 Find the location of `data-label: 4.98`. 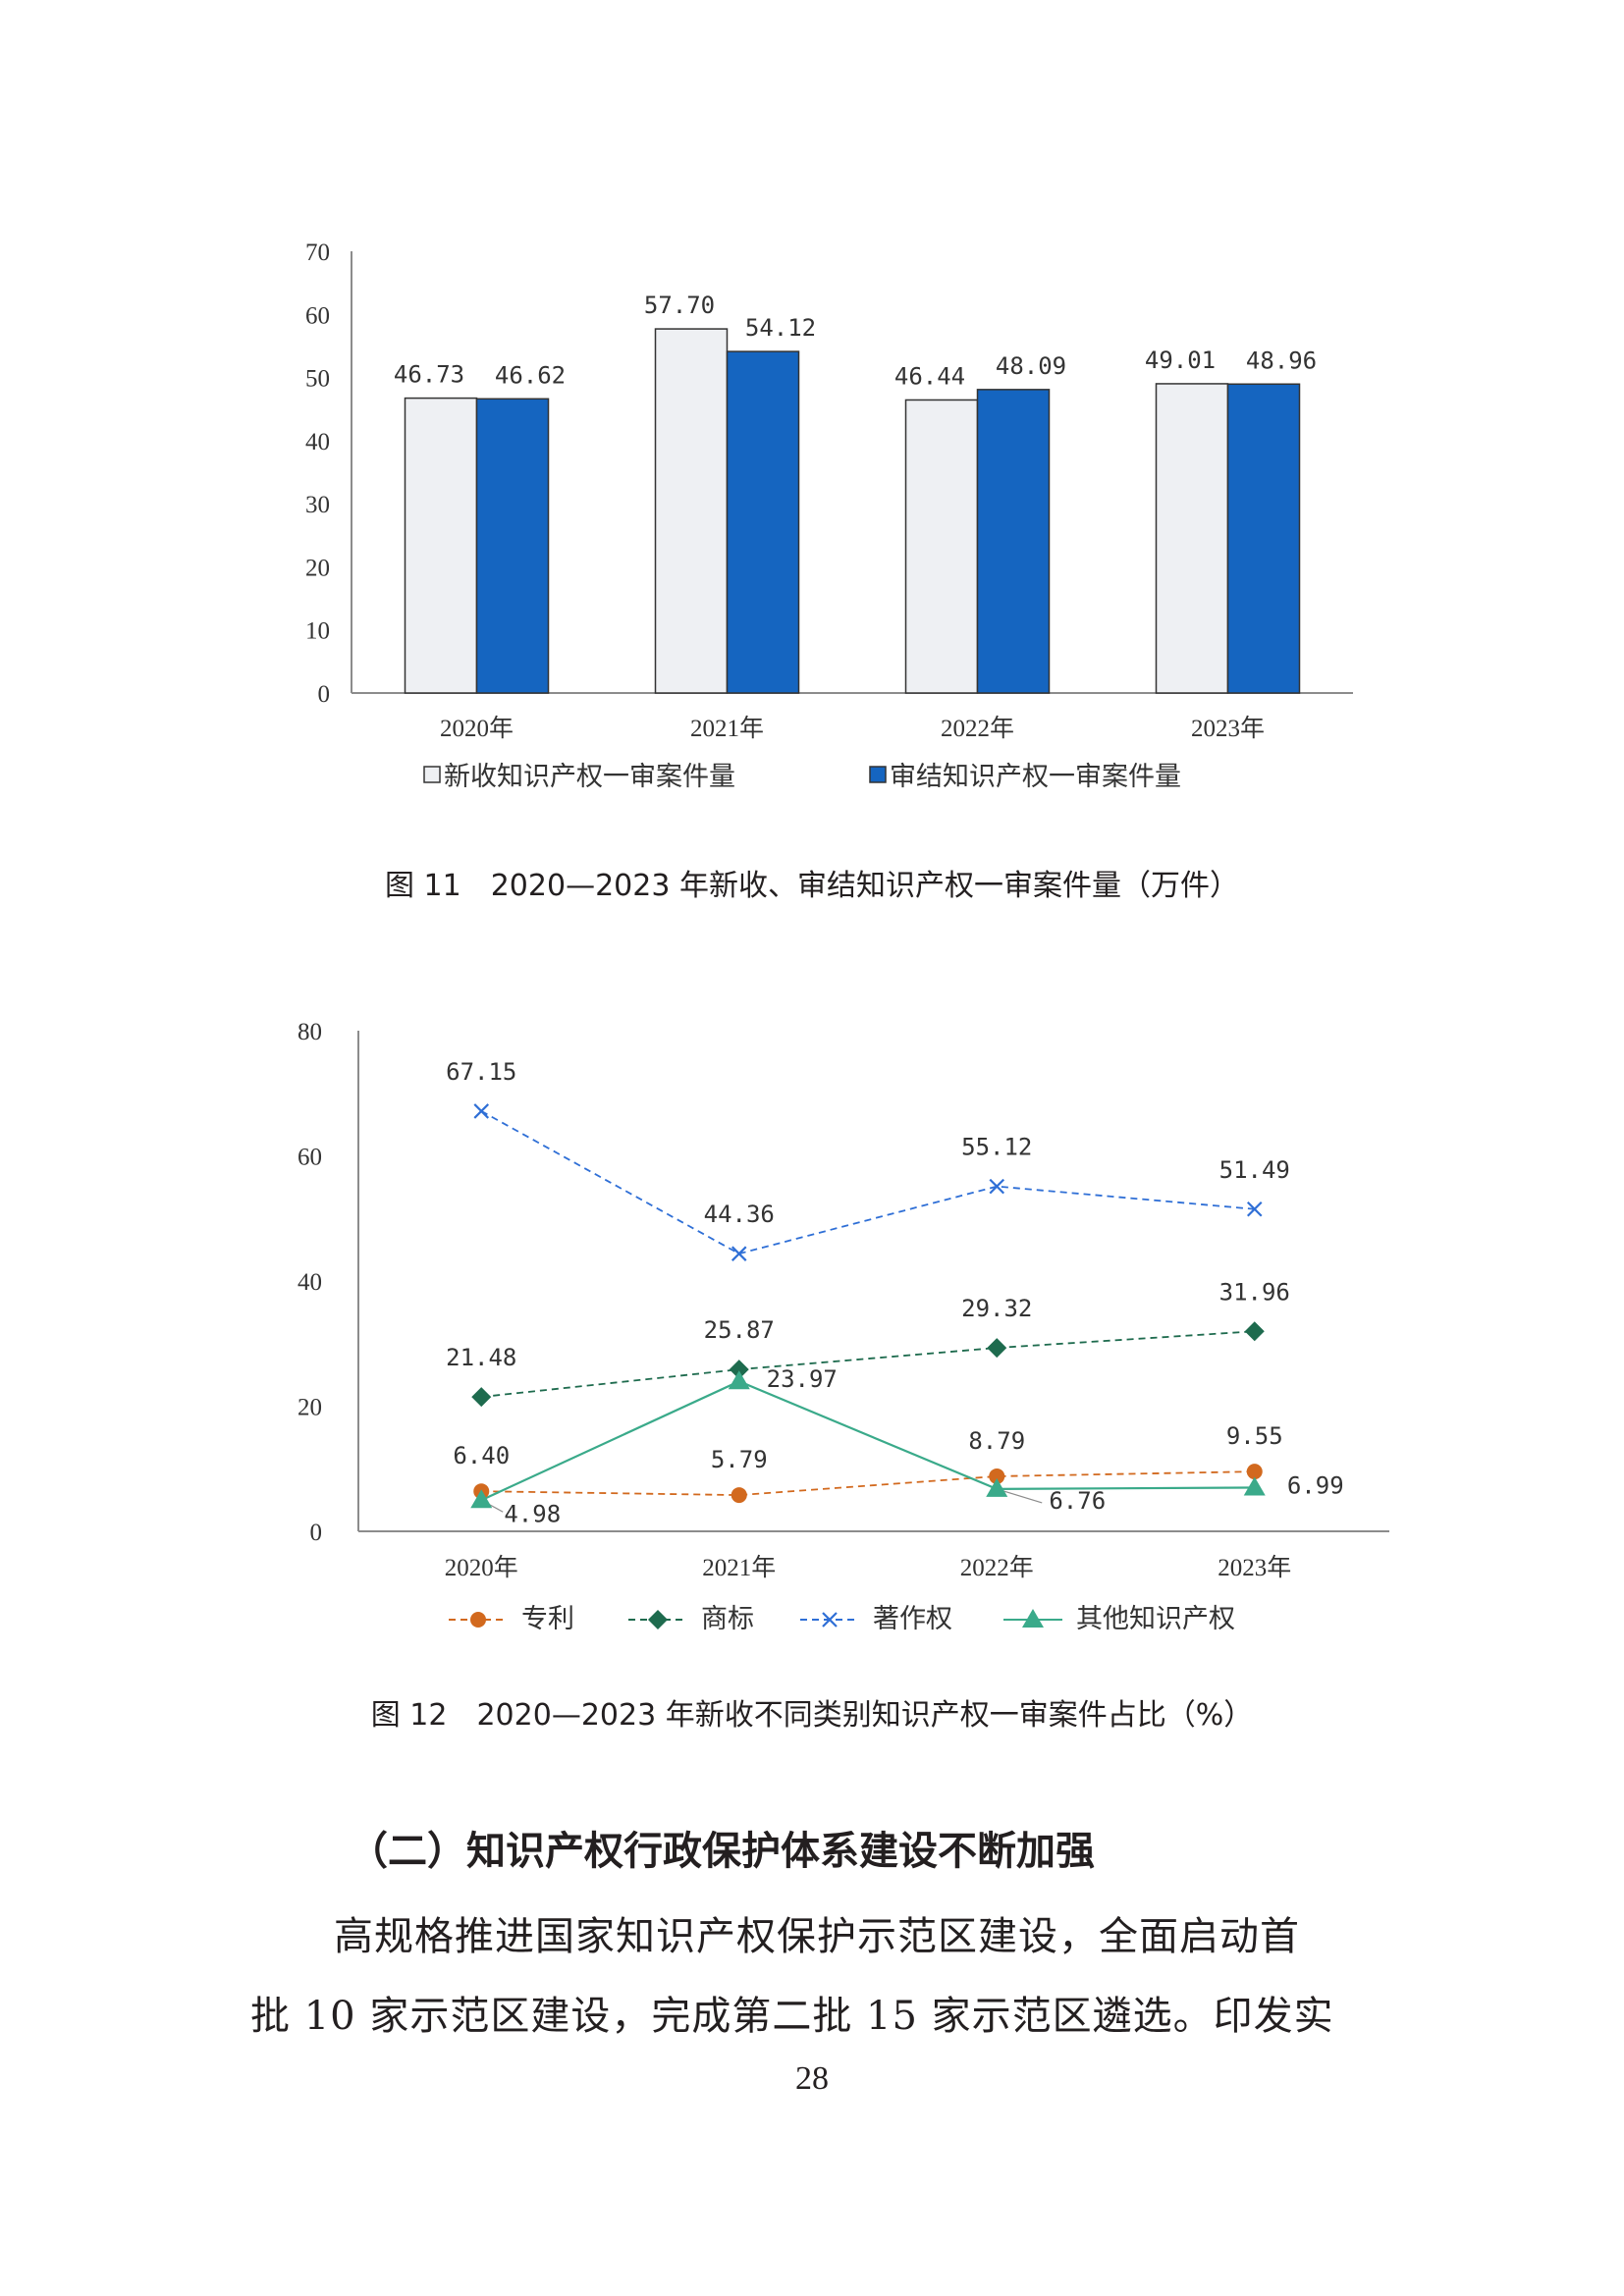

data-label: 4.98 is located at coordinates (532, 1513).